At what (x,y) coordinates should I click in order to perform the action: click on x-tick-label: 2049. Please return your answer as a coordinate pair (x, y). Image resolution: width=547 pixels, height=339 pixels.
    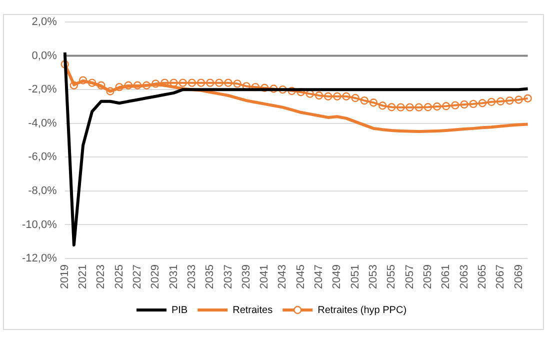
    Looking at the image, I should click on (337, 277).